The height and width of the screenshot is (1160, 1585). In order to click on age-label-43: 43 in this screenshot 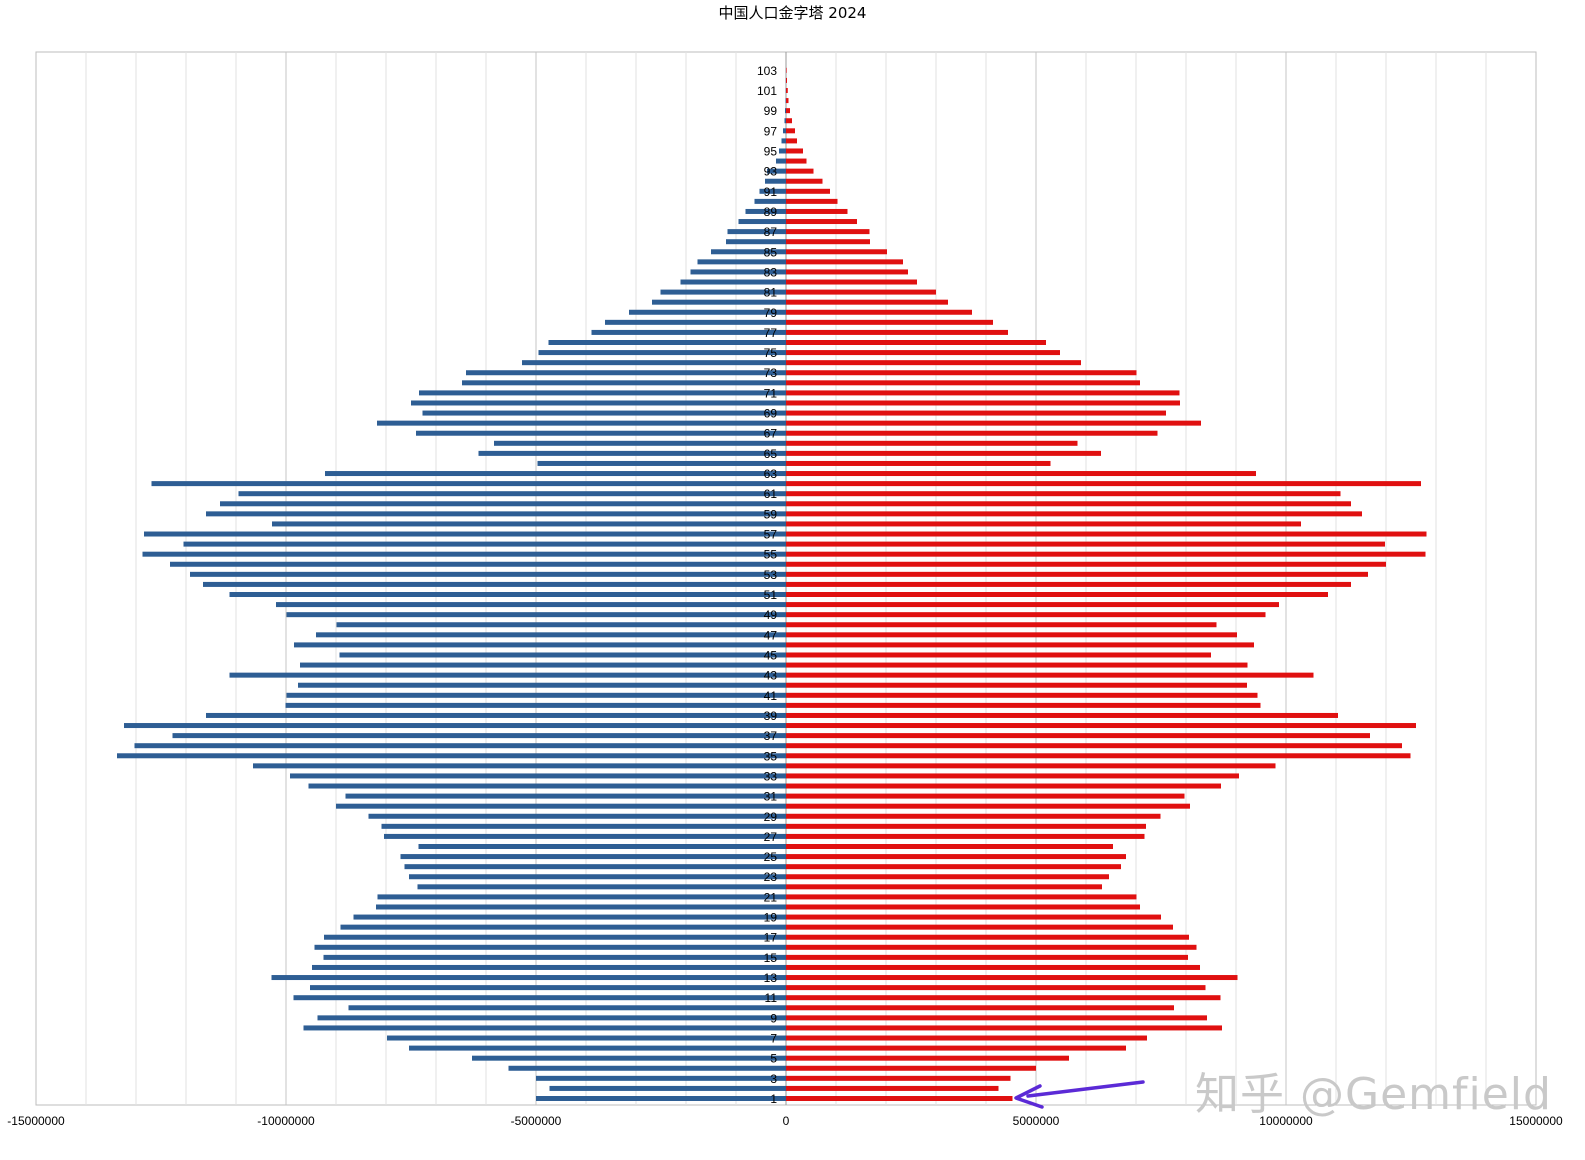, I will do `click(771, 676)`.